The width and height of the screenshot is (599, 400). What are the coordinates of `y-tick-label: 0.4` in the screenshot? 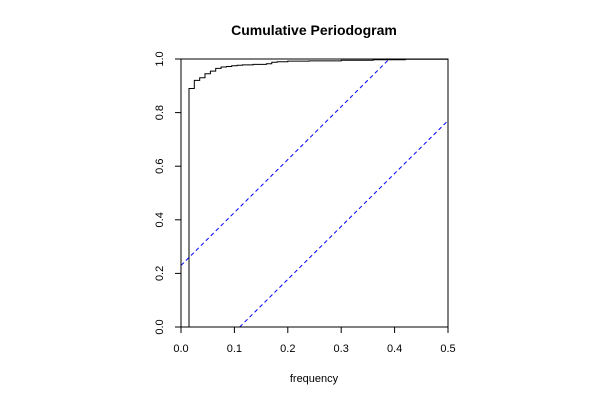 It's located at (160, 219).